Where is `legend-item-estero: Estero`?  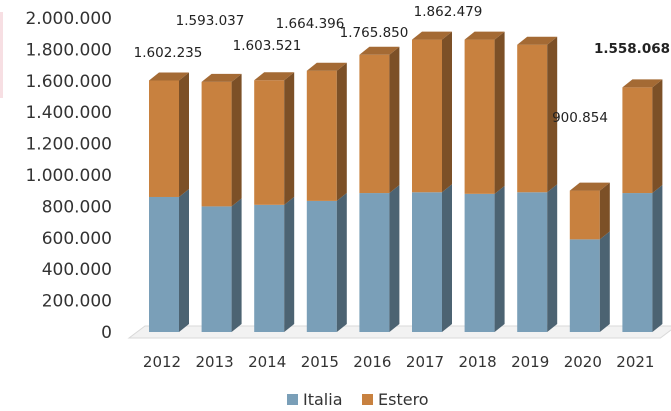
legend-item-estero: Estero is located at coordinates (395, 399).